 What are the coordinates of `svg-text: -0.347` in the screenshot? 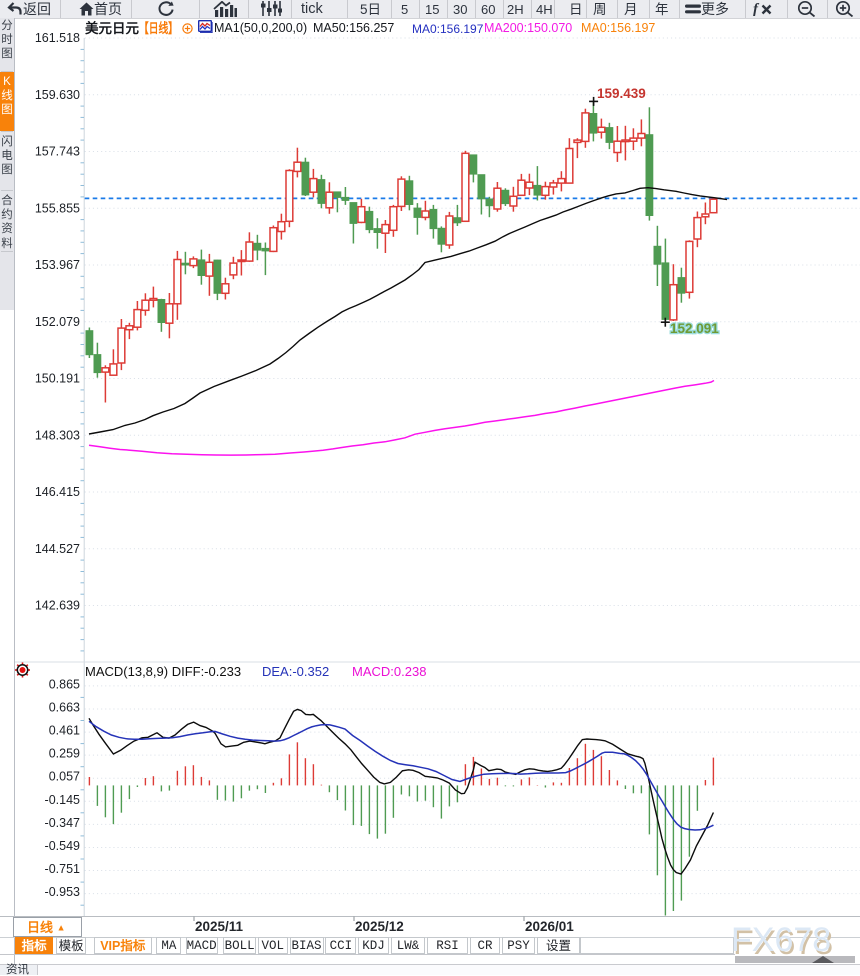 It's located at (62, 823).